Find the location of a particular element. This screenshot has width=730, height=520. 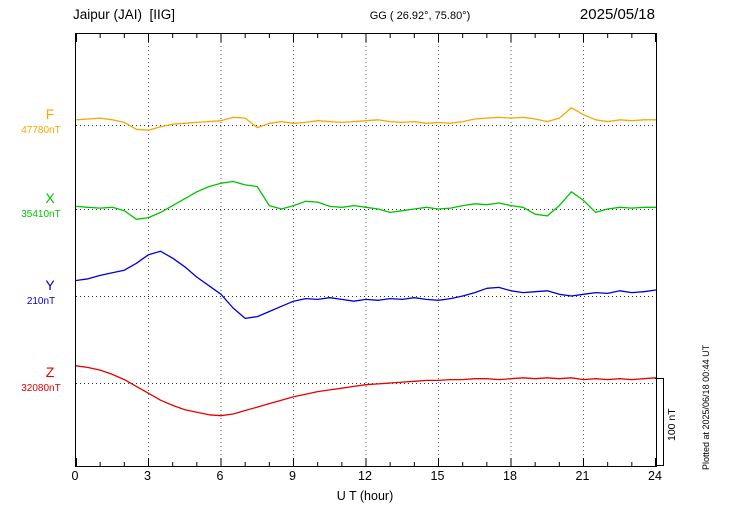

scale-bar-label: 100 nT is located at coordinates (672, 425).